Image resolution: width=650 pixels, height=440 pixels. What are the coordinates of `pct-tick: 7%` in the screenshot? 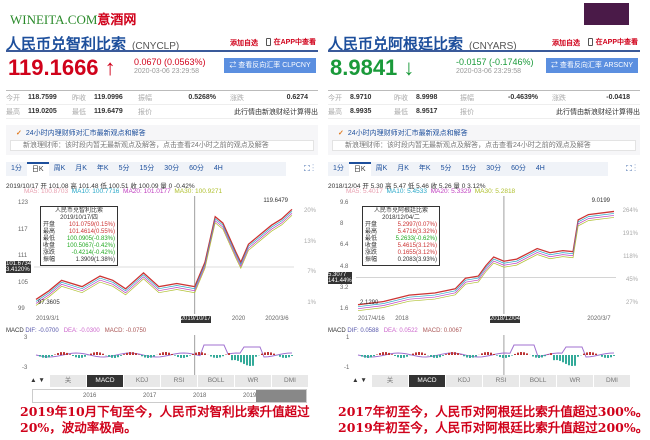 It's located at (311, 272).